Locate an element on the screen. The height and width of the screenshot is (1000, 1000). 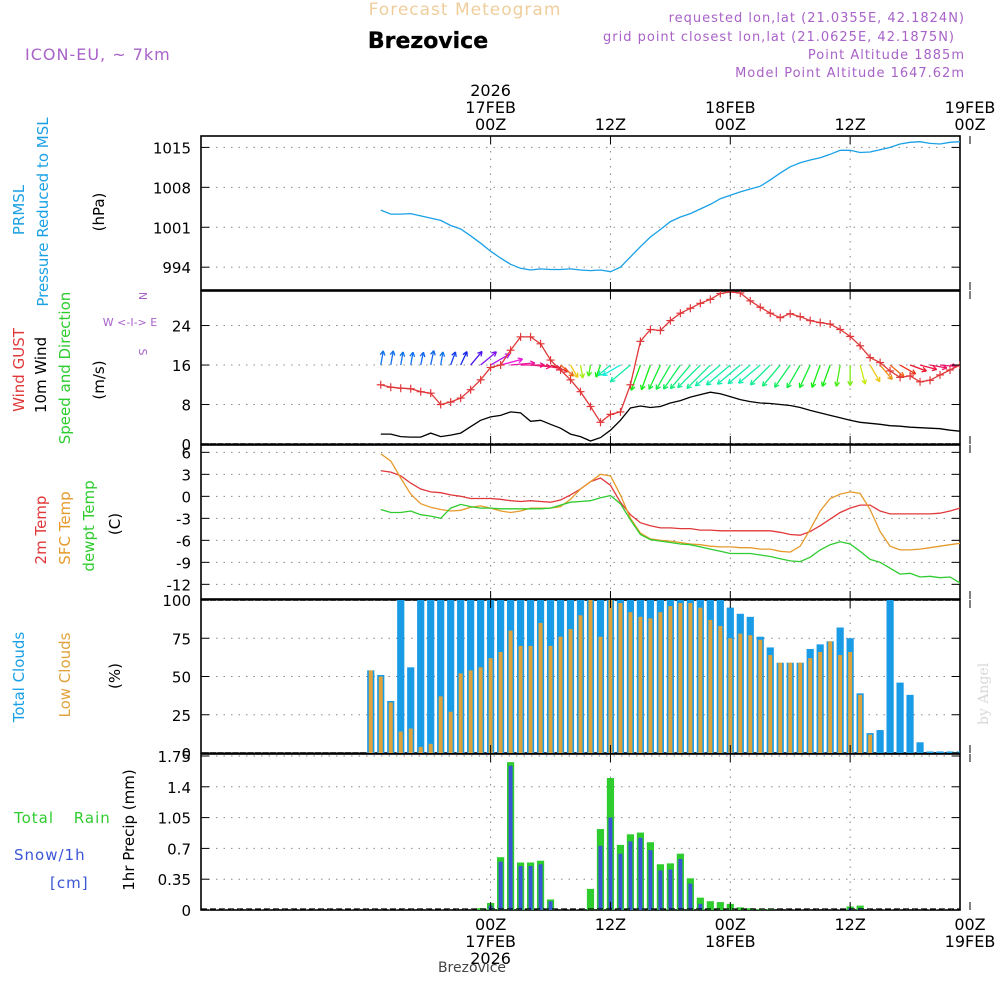
subtitle: Forecast Meteogram is located at coordinates (465, 10).